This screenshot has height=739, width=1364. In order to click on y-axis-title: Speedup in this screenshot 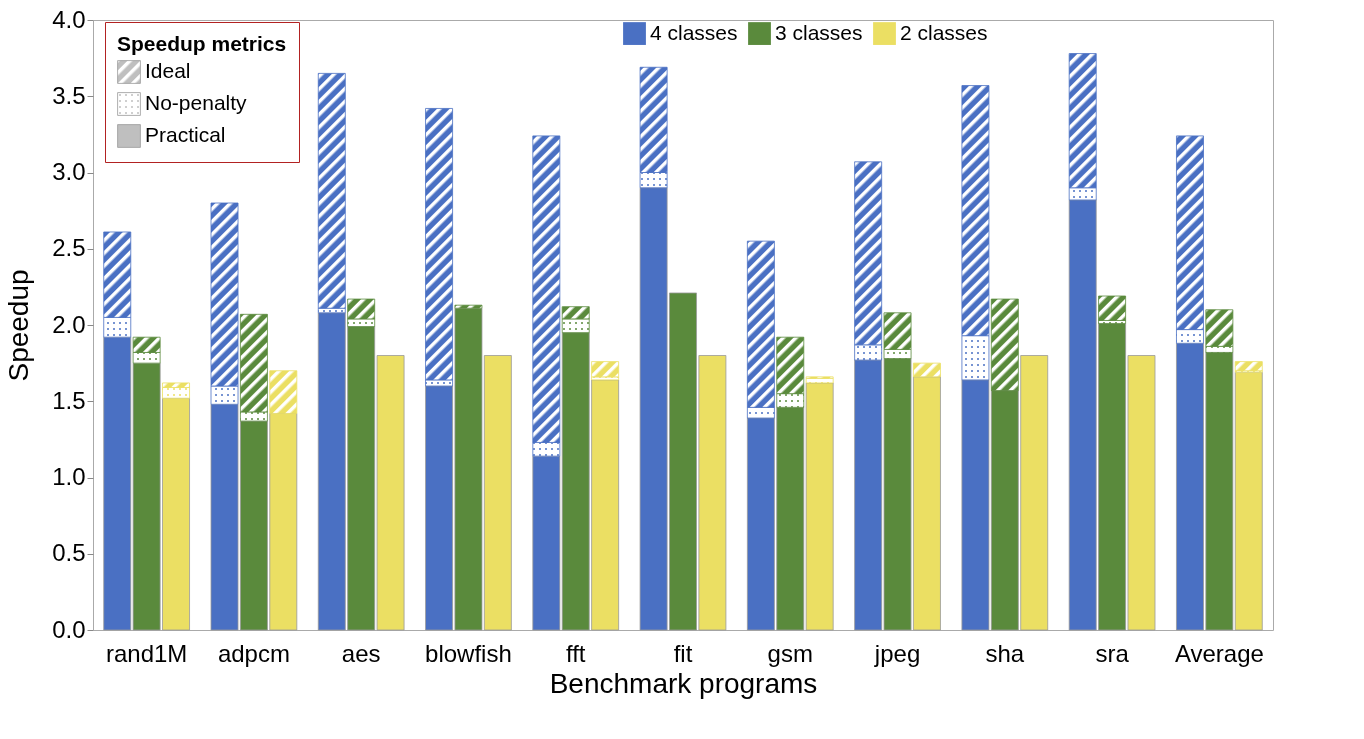, I will do `click(19, 325)`.